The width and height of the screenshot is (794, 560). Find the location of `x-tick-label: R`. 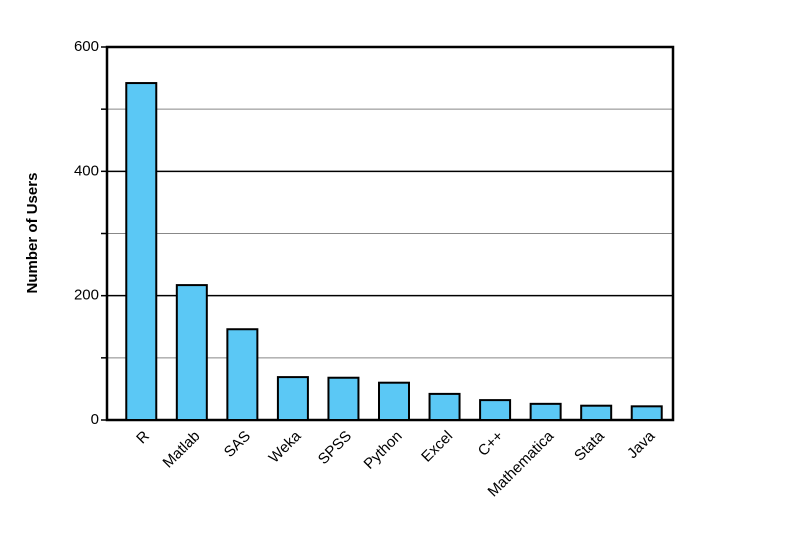

x-tick-label: R is located at coordinates (143, 438).